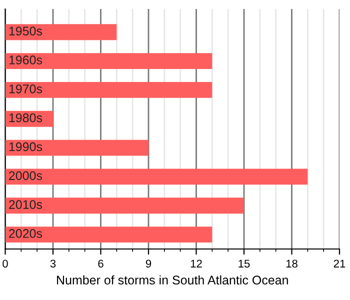  What do you see at coordinates (172, 280) in the screenshot?
I see `x-axis-title: Number of storms in South Atlantic Ocean` at bounding box center [172, 280].